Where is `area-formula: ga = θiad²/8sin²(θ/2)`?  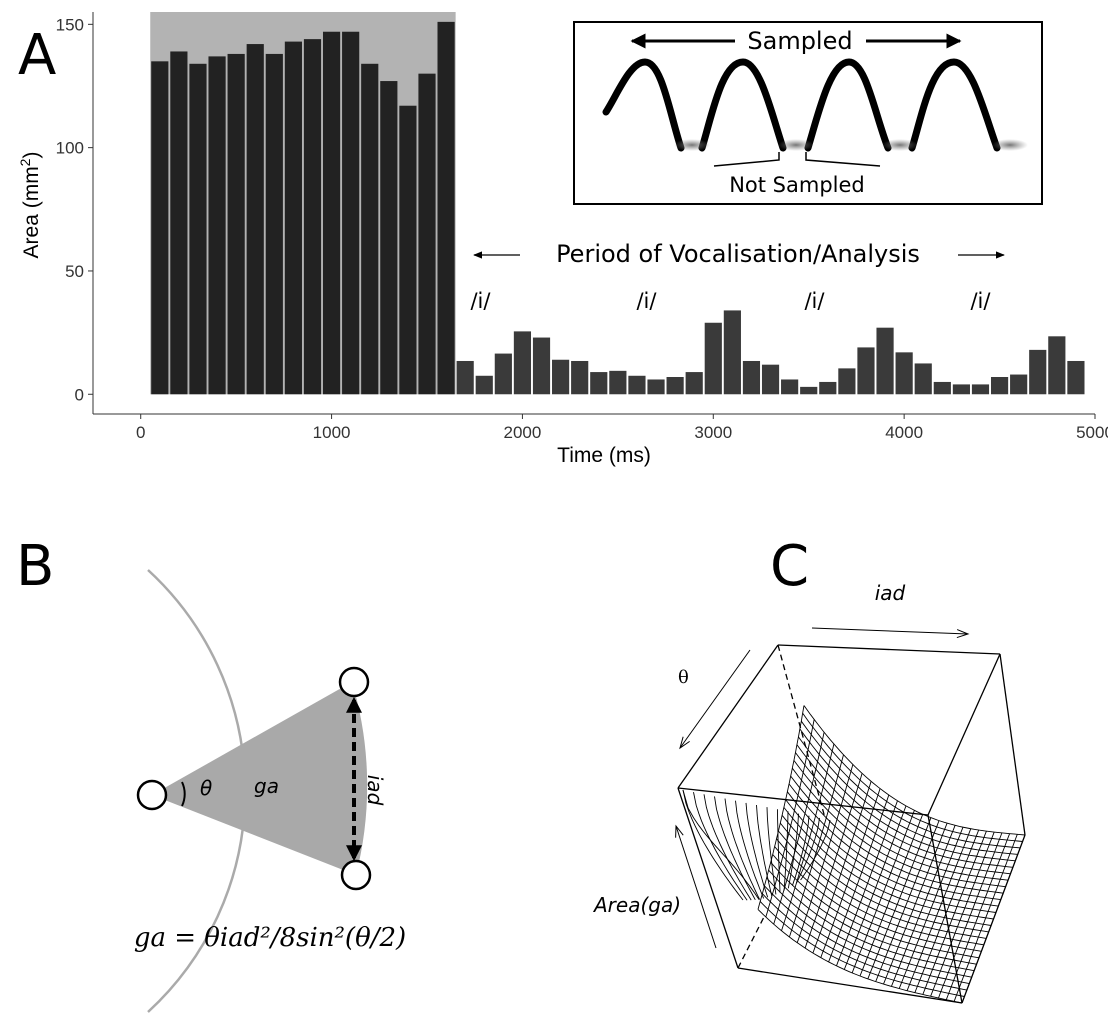 area-formula: ga = θiad²/8sin²(θ/2) is located at coordinates (270, 938).